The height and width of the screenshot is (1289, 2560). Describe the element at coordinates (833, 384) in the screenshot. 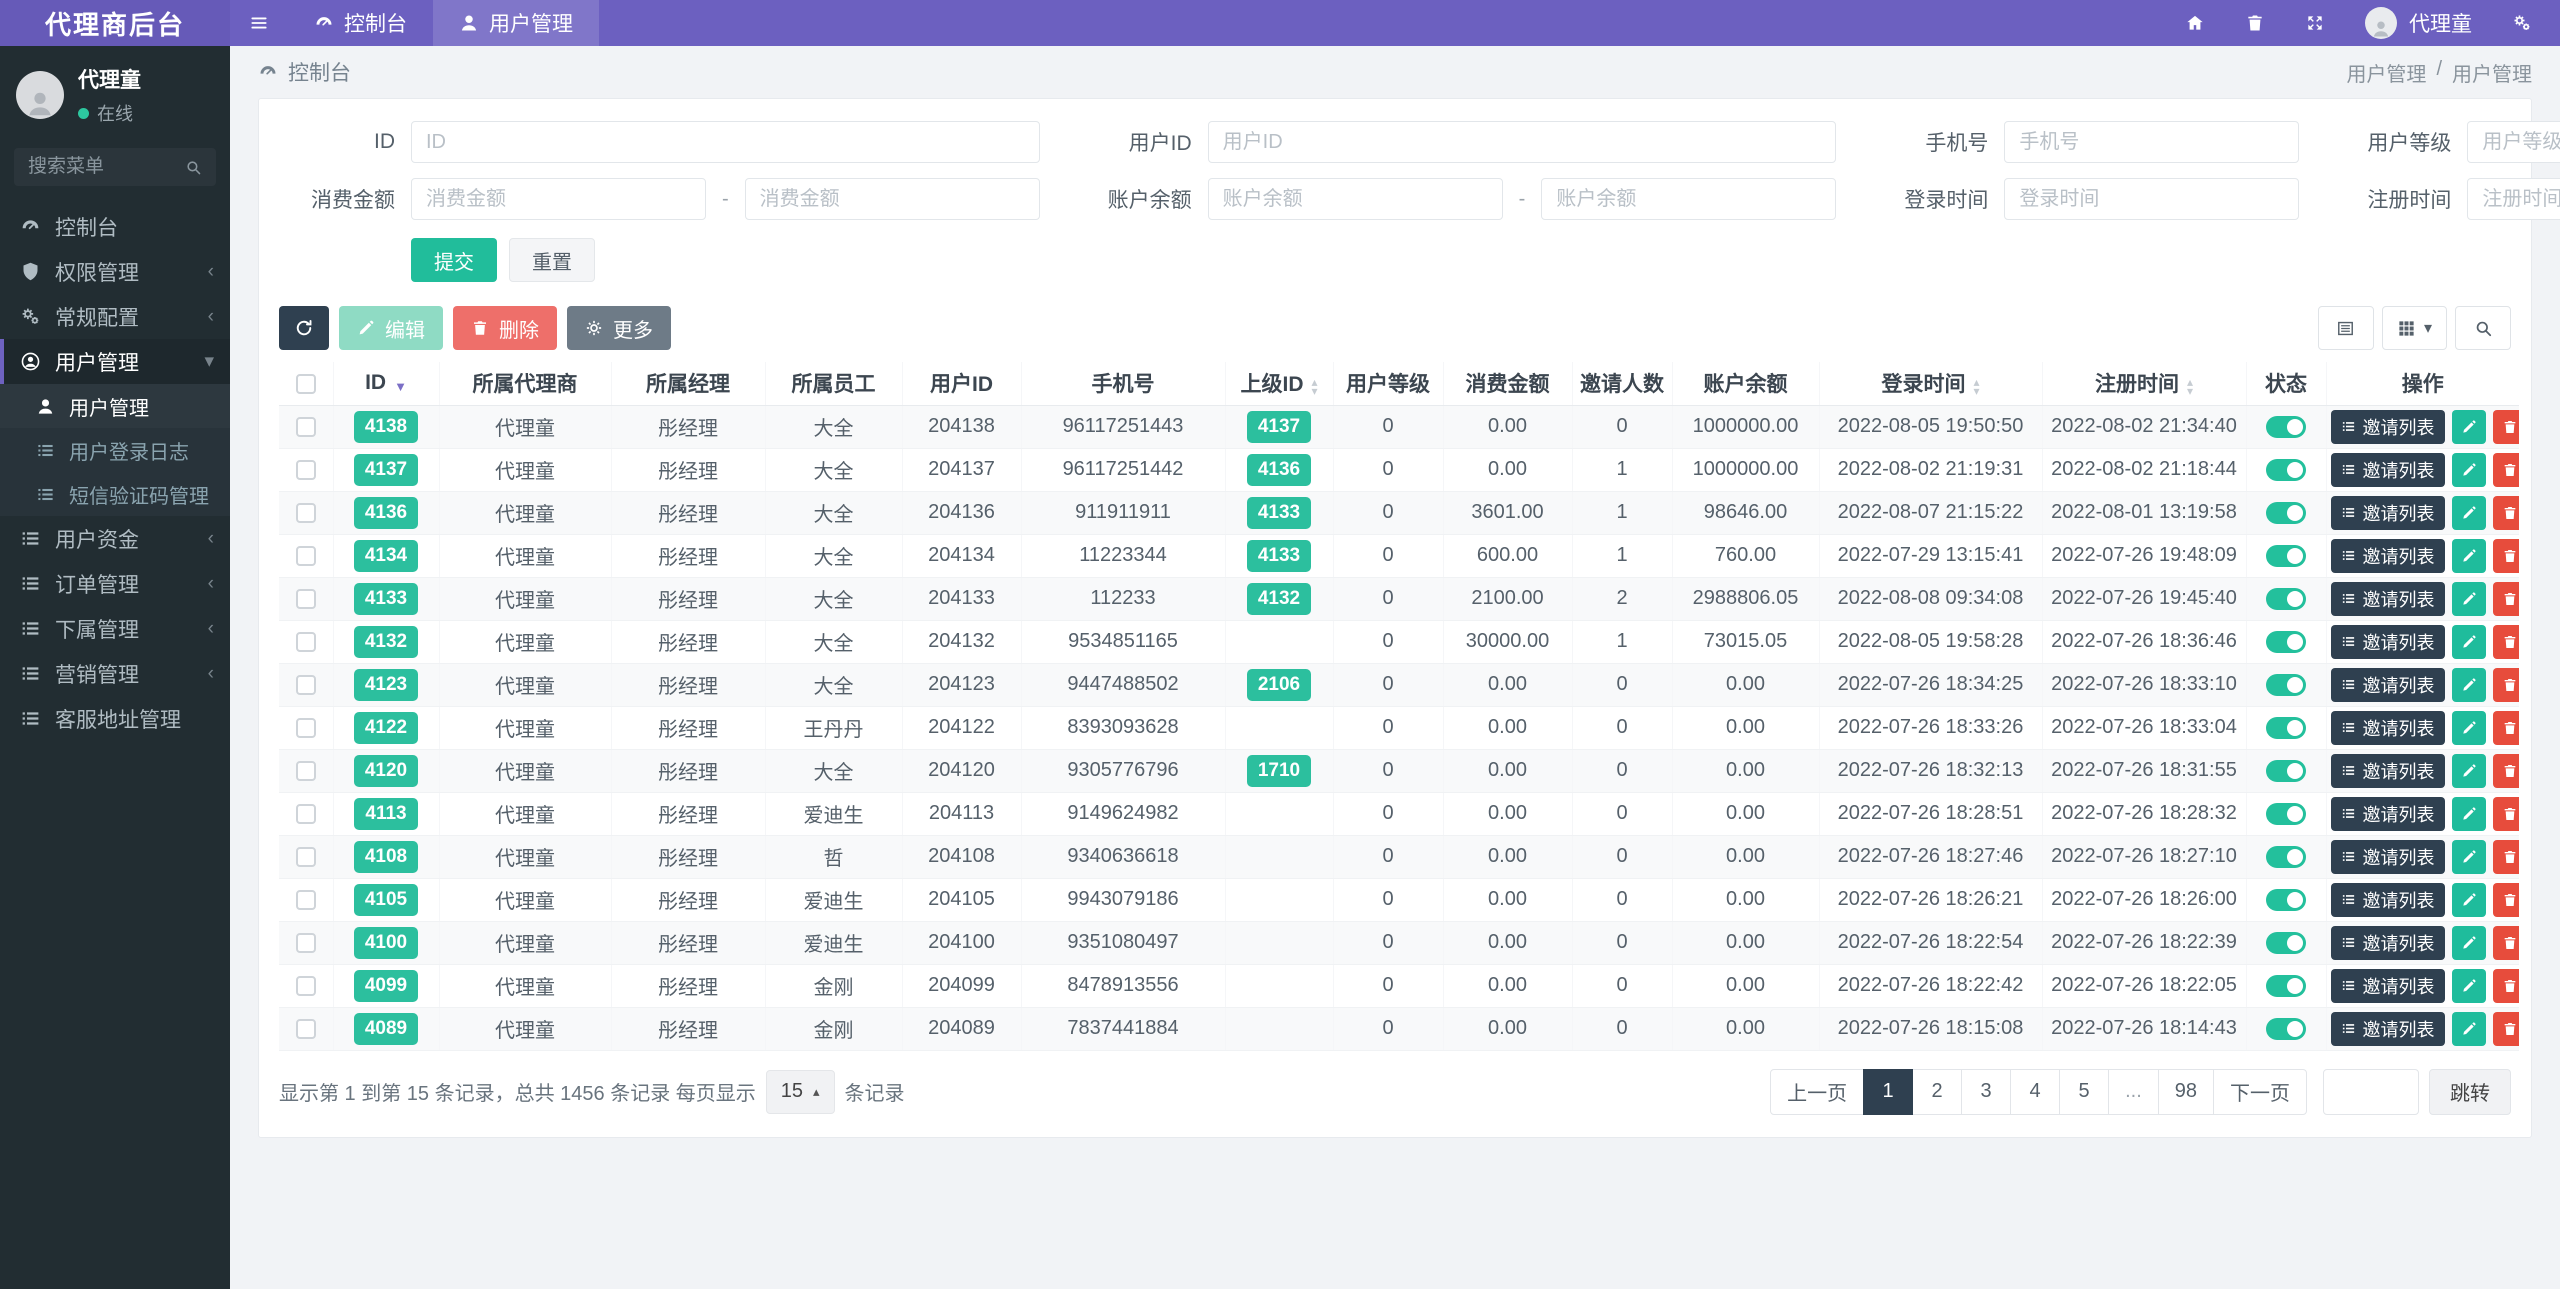

I see `column-header-staff: 所属员工` at that location.